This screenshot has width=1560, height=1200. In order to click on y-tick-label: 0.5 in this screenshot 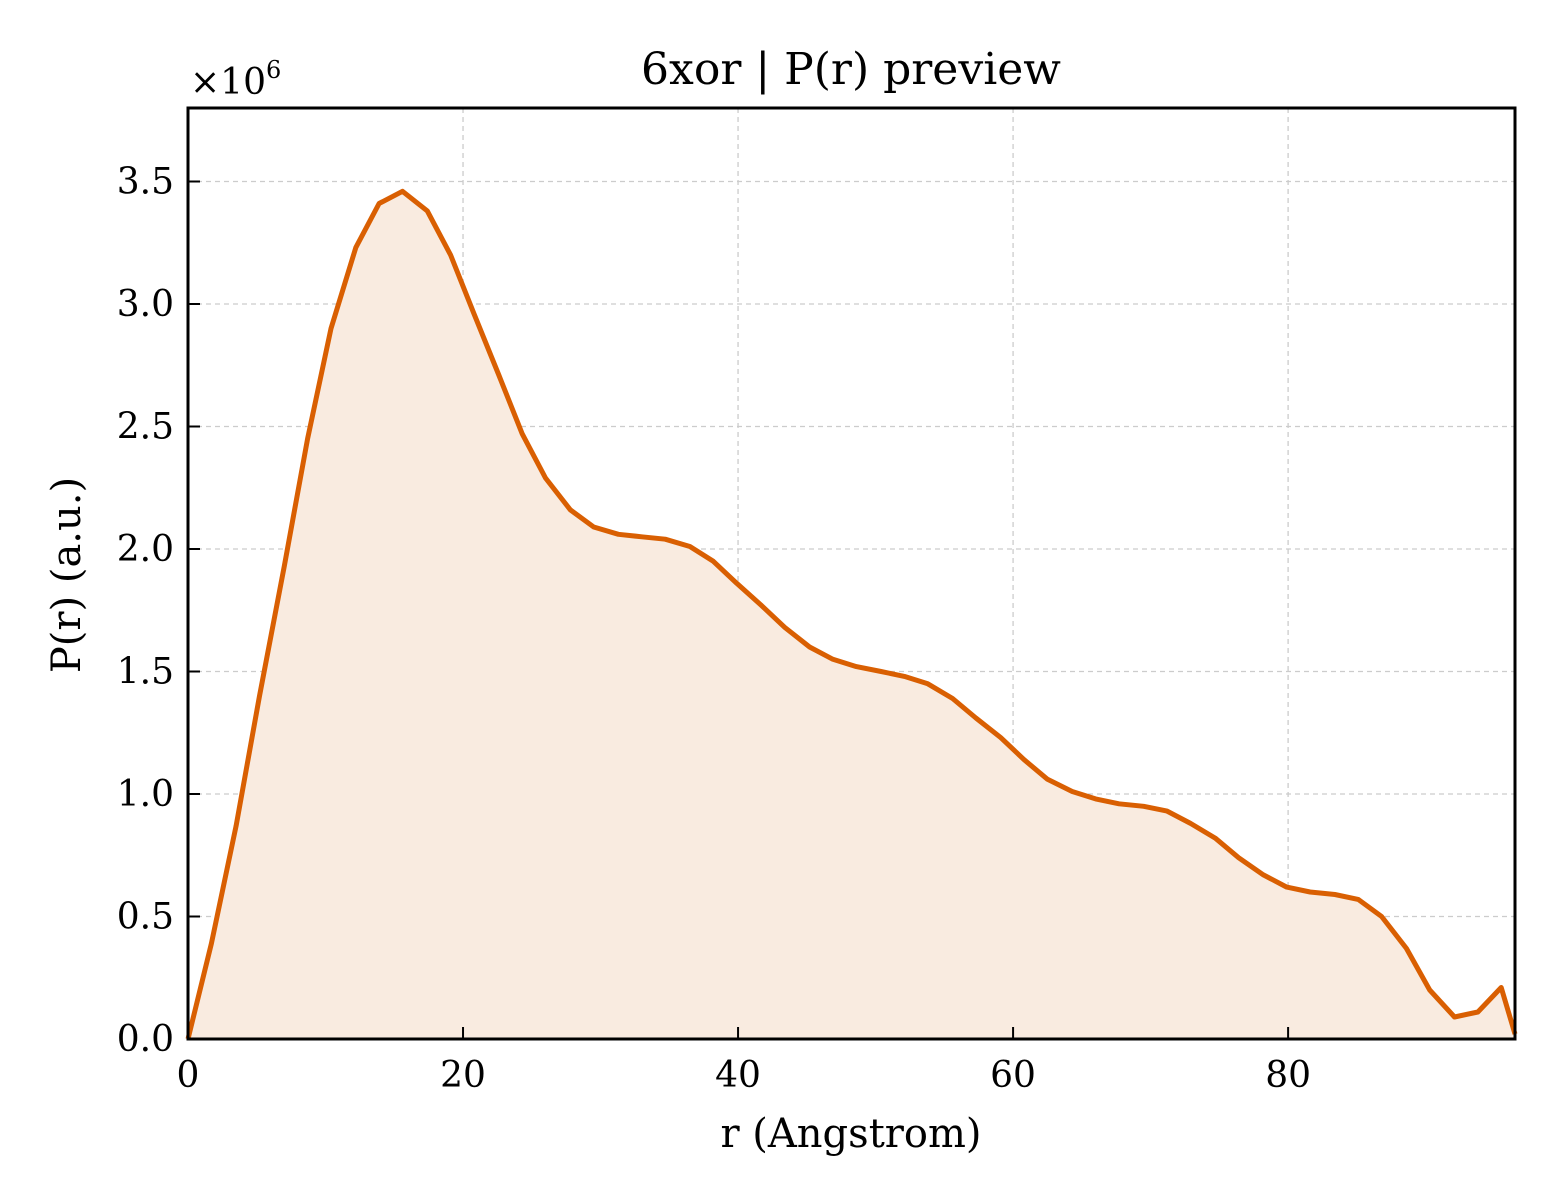, I will do `click(145, 917)`.